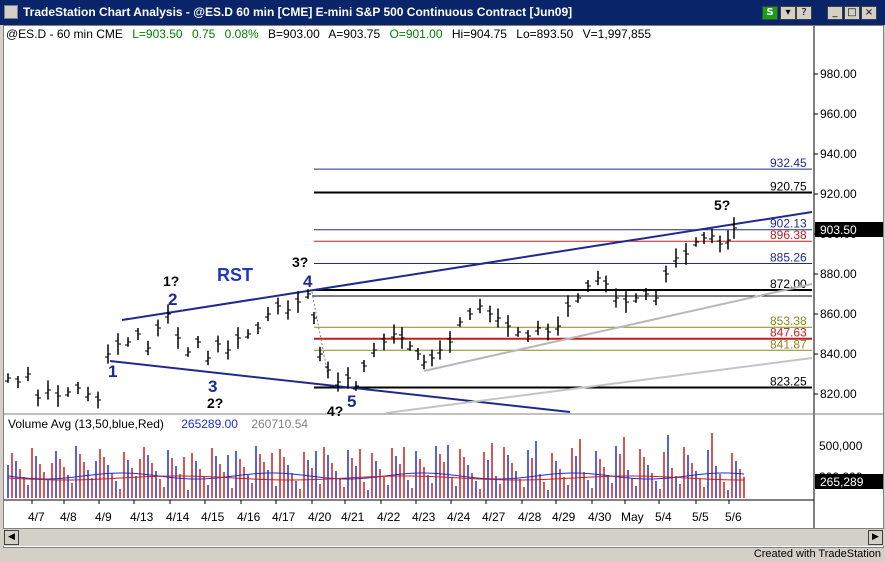  Describe the element at coordinates (842, 482) in the screenshot. I see `volume-current-text: 265,289` at that location.